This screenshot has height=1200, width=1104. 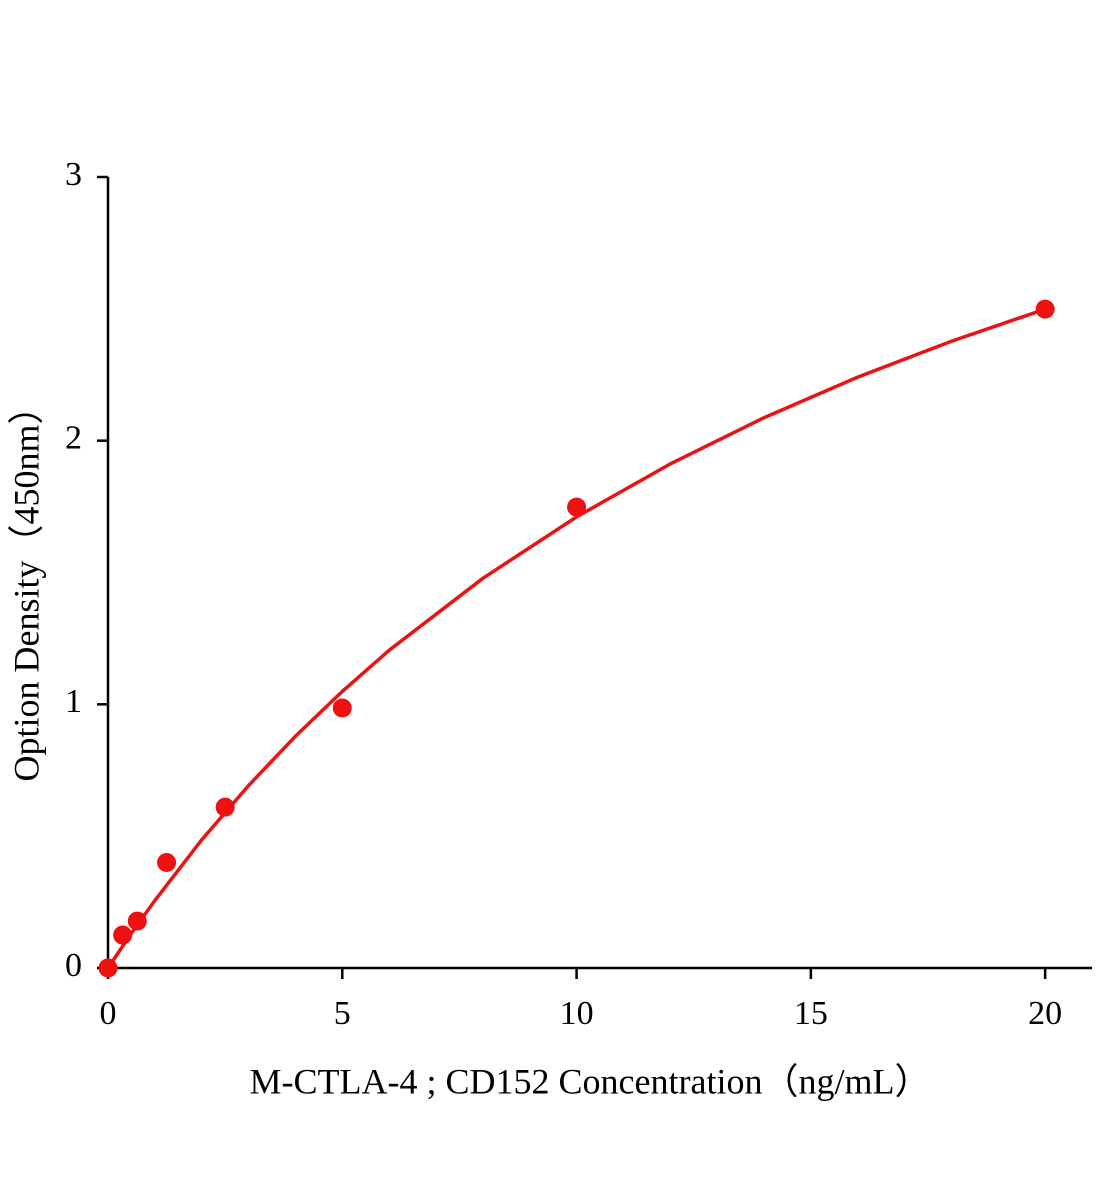 I want to click on y-tick-label: 2, so click(x=73, y=437).